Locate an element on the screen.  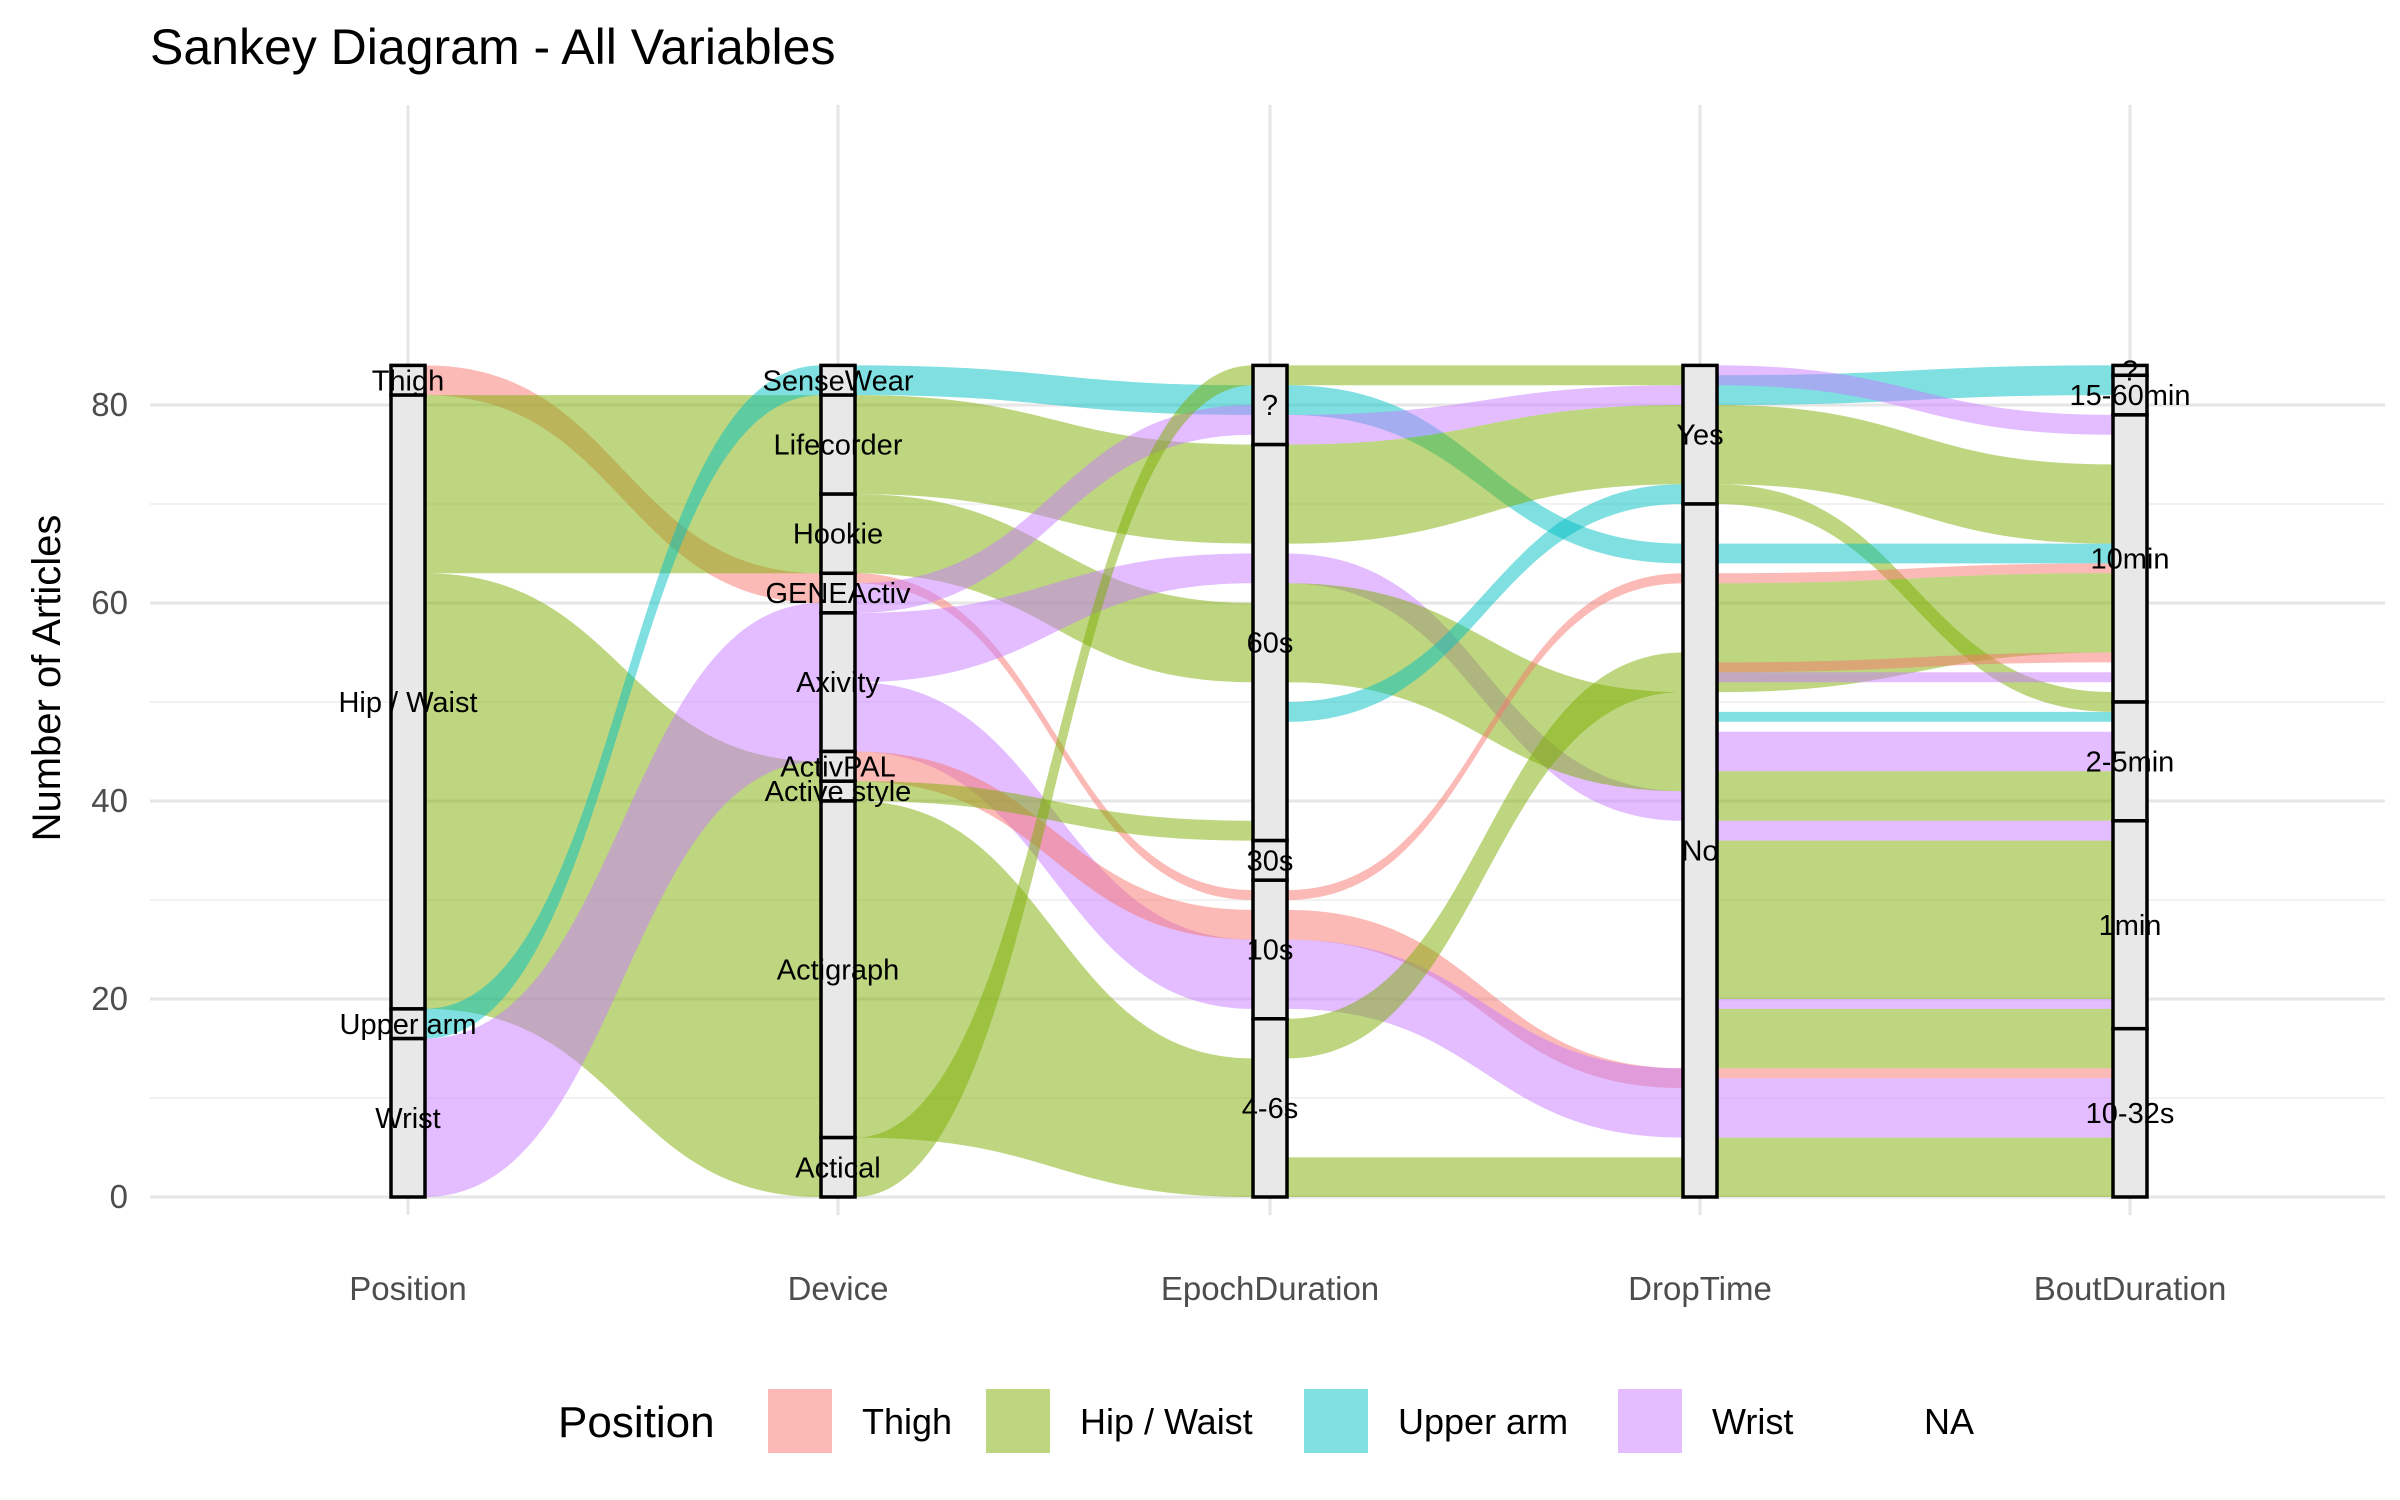
y-tick-label: 60 is located at coordinates (109, 602).